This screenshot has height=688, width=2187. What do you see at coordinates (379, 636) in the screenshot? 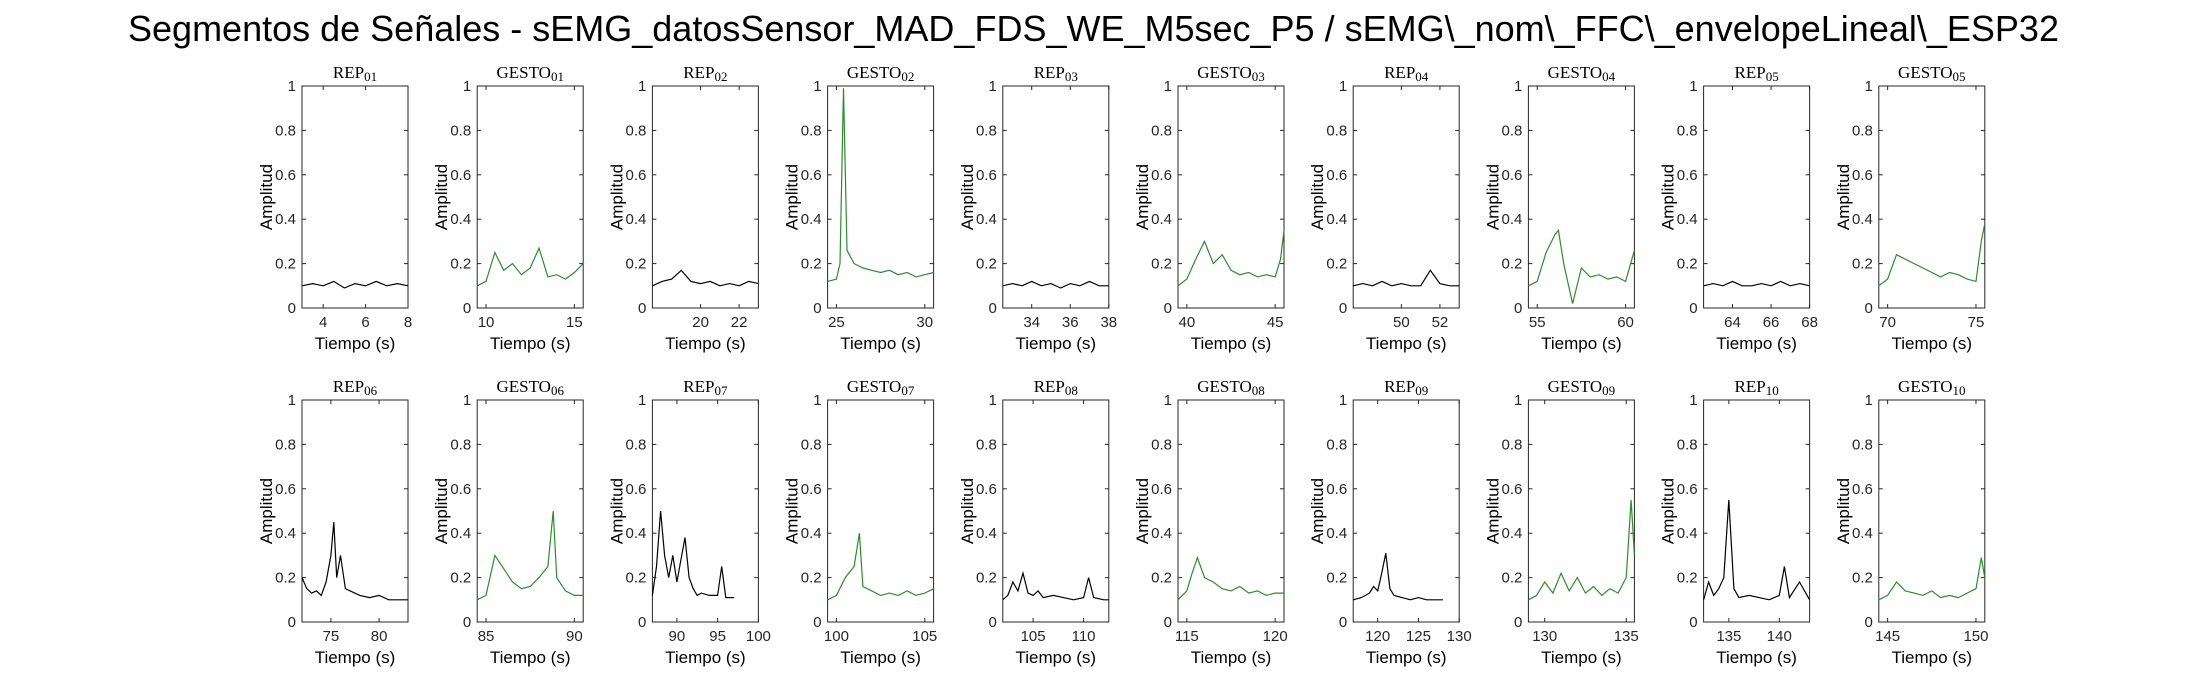
I see `x-tick-label: 80` at bounding box center [379, 636].